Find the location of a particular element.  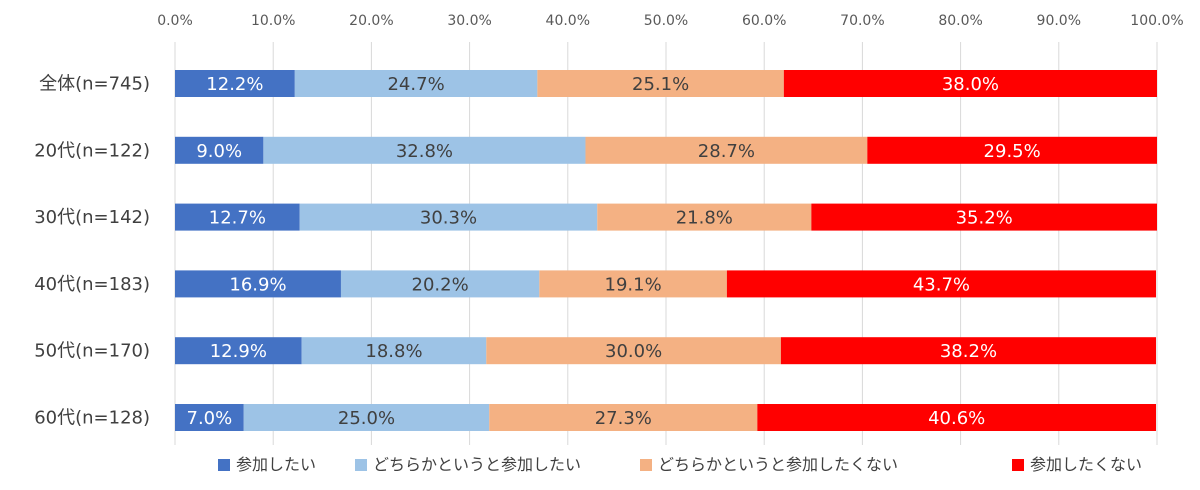

data-label: 12.9% is located at coordinates (238, 351).